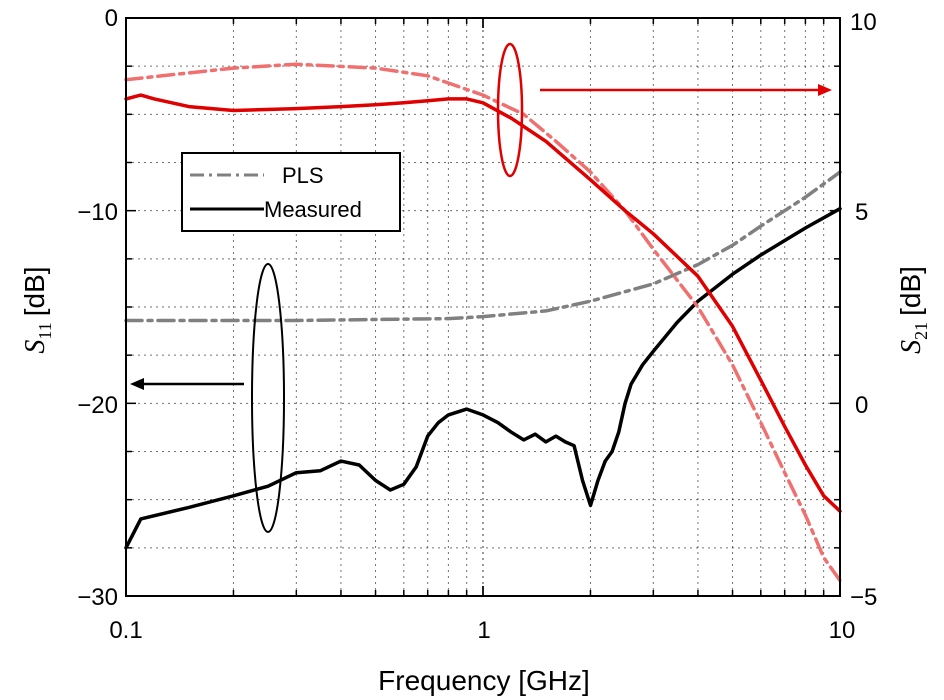 This screenshot has height=700, width=944. I want to click on s11-axis-annotation, so click(207, 398).